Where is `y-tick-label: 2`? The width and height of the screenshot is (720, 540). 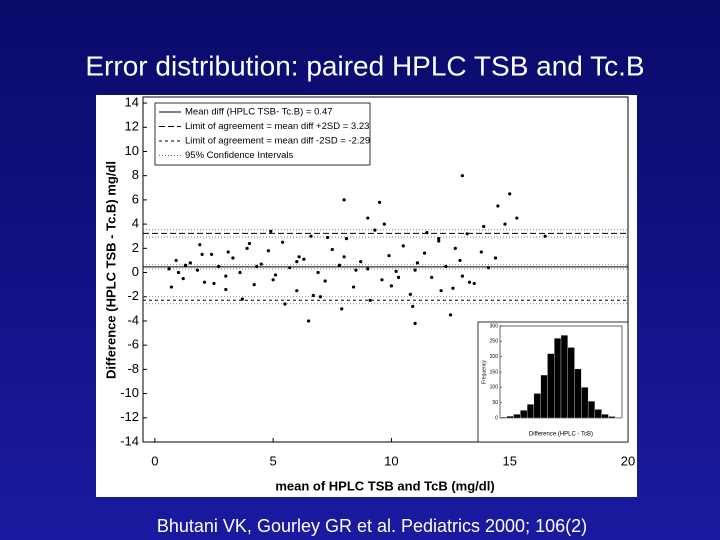
y-tick-label: 2 is located at coordinates (135, 247).